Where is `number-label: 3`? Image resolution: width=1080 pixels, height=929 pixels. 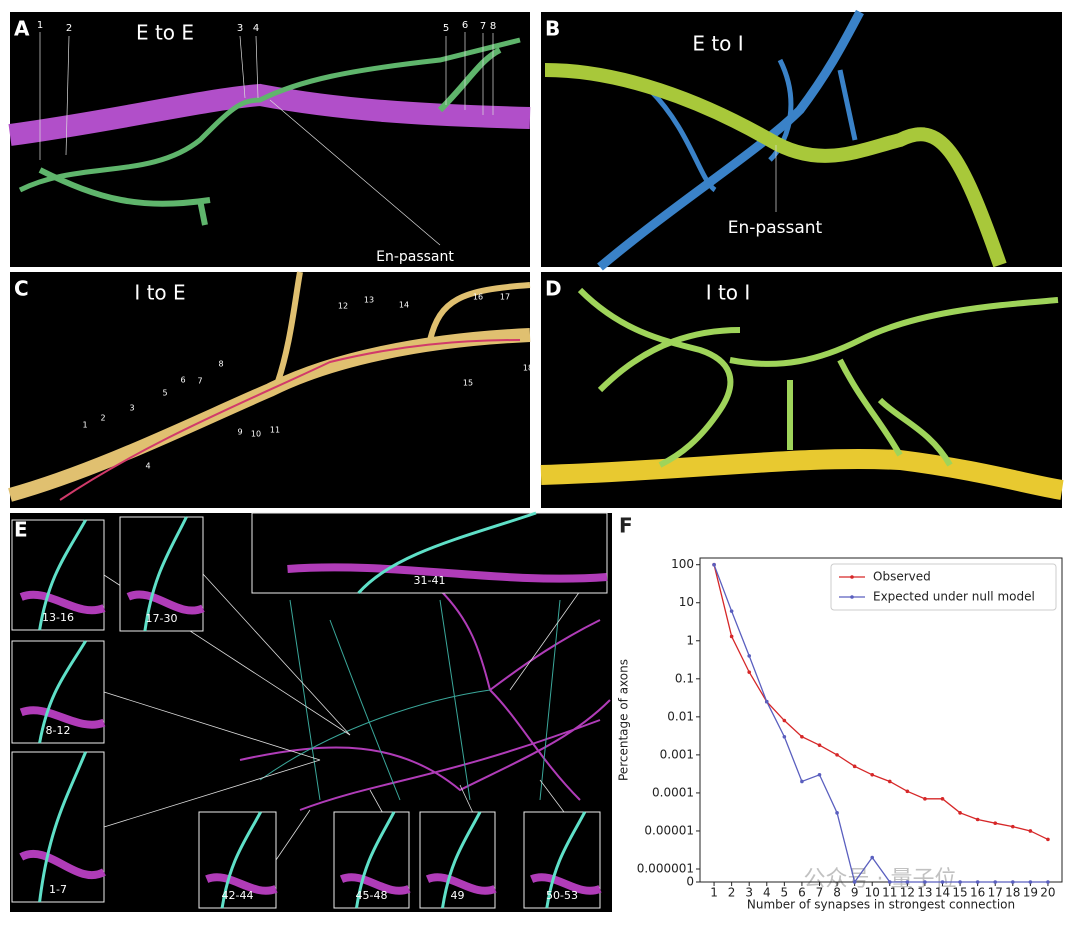
number-label: 3 is located at coordinates (240, 28).